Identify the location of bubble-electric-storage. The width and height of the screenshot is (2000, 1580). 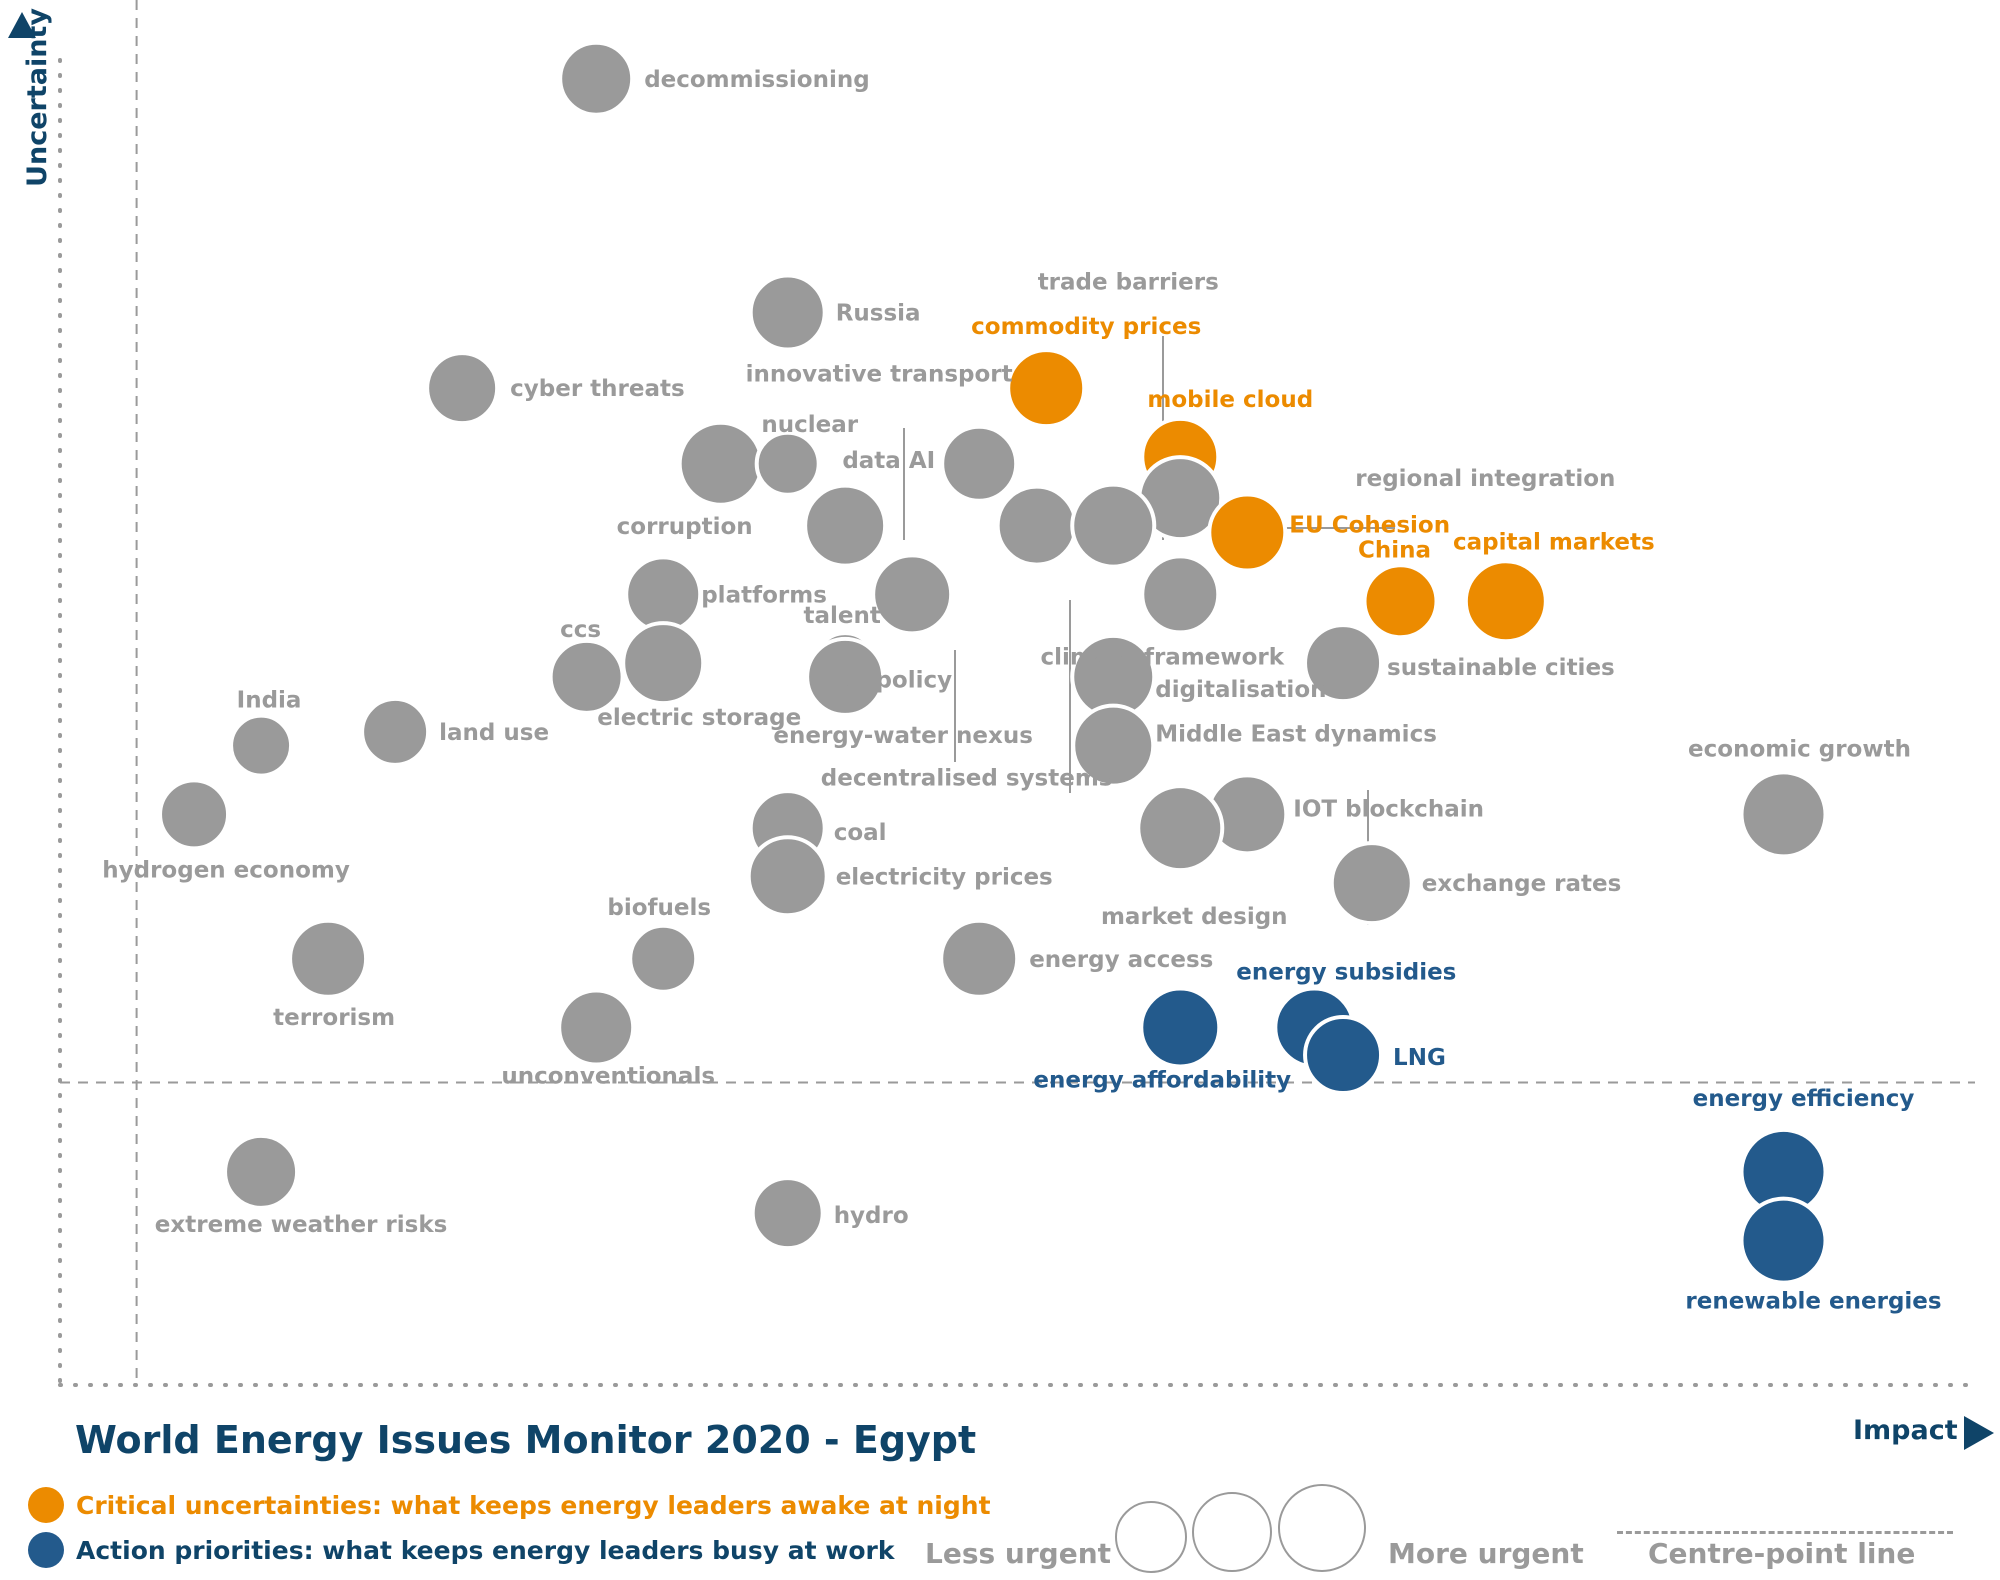
(663, 663).